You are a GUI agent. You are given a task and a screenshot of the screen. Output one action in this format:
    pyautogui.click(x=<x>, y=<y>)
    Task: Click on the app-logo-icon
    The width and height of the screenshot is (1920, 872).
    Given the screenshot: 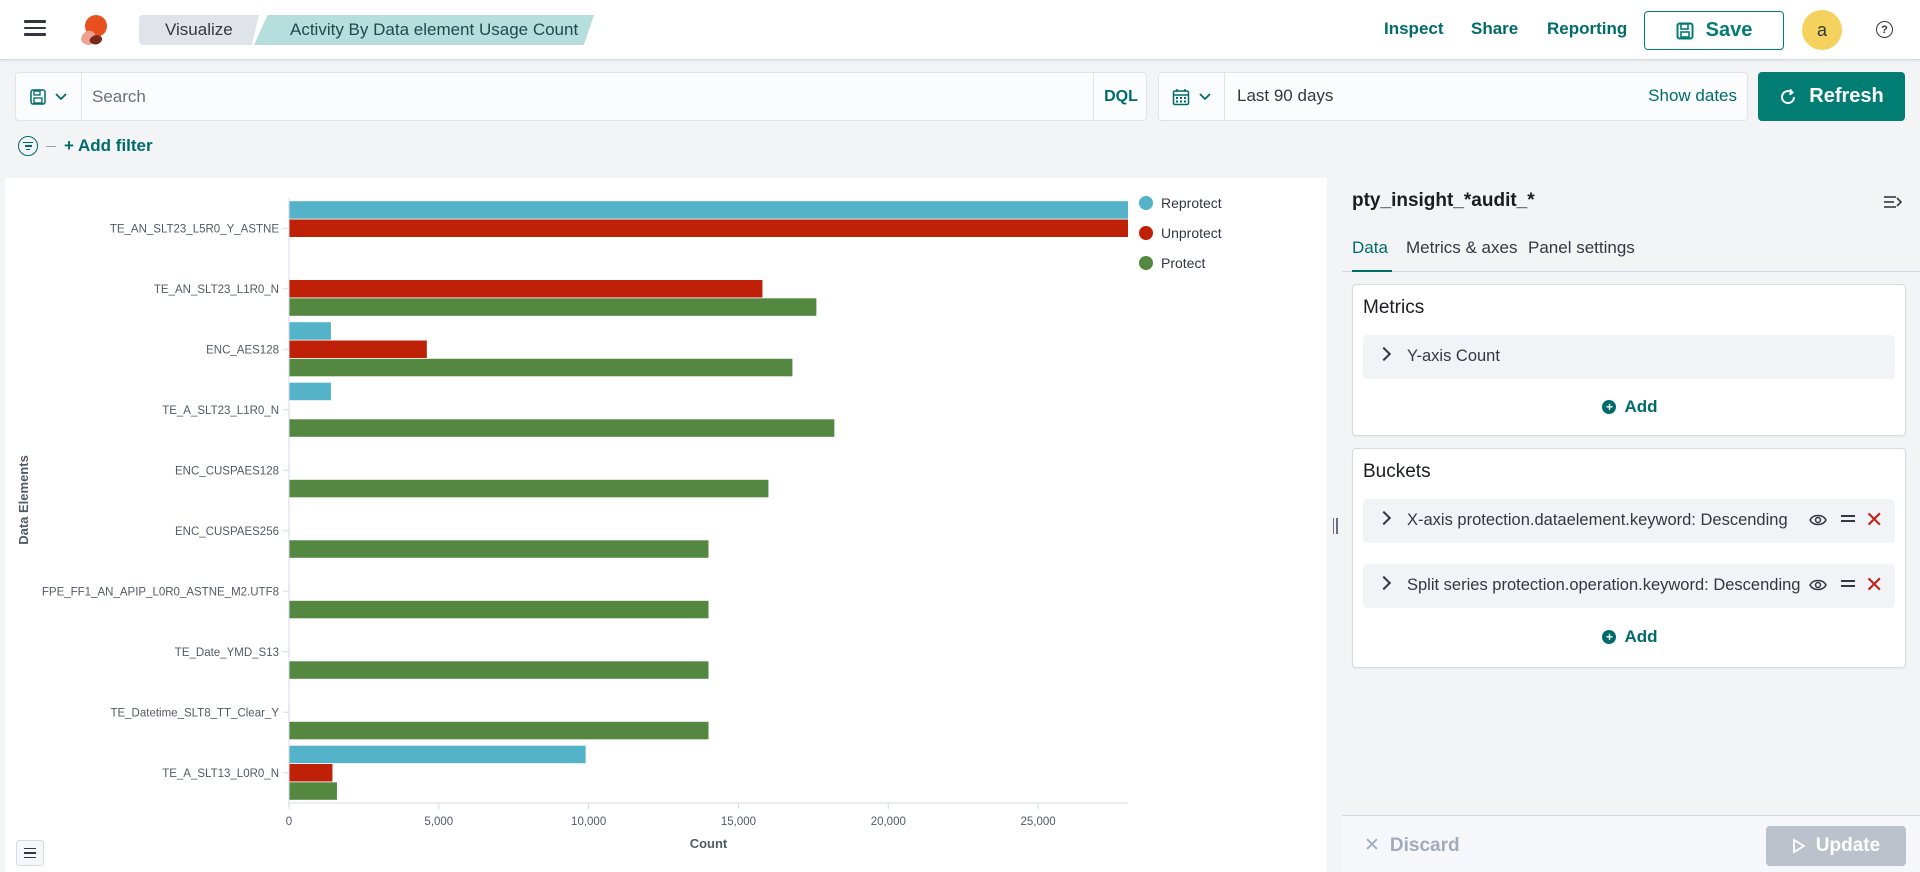 What is the action you would take?
    pyautogui.click(x=94, y=31)
    